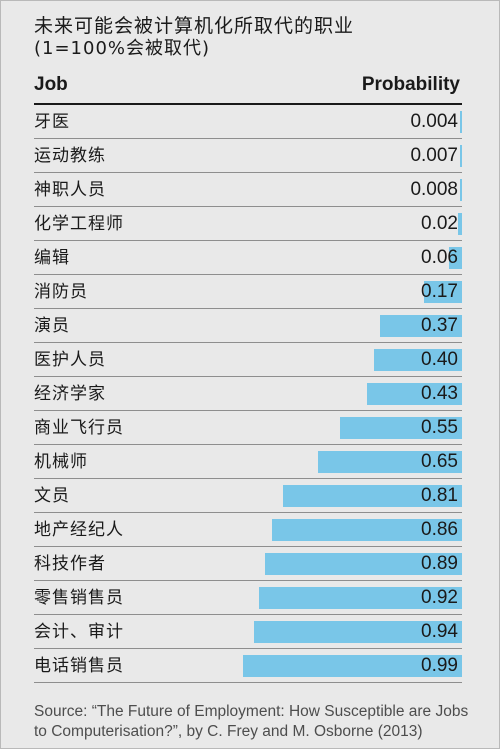  What do you see at coordinates (248, 122) in the screenshot?
I see `table-row: 牙医 0.004` at bounding box center [248, 122].